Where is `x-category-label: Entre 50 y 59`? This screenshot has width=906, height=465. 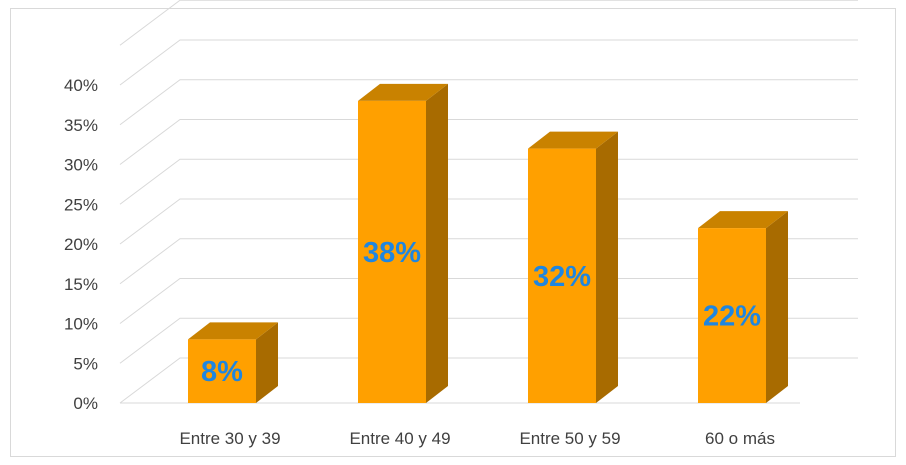 x-category-label: Entre 50 y 59 is located at coordinates (569, 438).